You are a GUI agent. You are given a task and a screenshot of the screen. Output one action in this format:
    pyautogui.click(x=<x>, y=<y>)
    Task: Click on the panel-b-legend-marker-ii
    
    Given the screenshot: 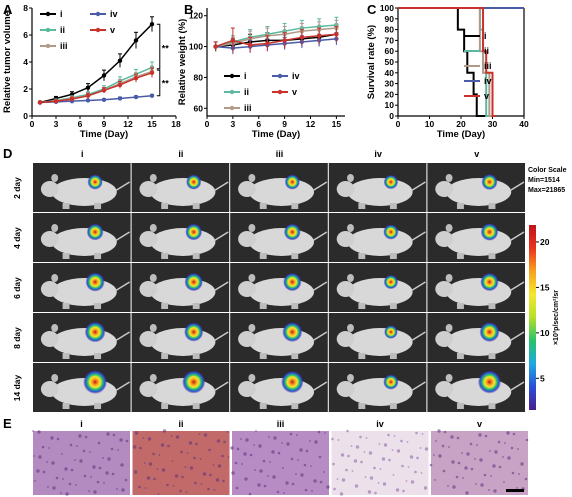 What is the action you would take?
    pyautogui.click(x=232, y=92)
    